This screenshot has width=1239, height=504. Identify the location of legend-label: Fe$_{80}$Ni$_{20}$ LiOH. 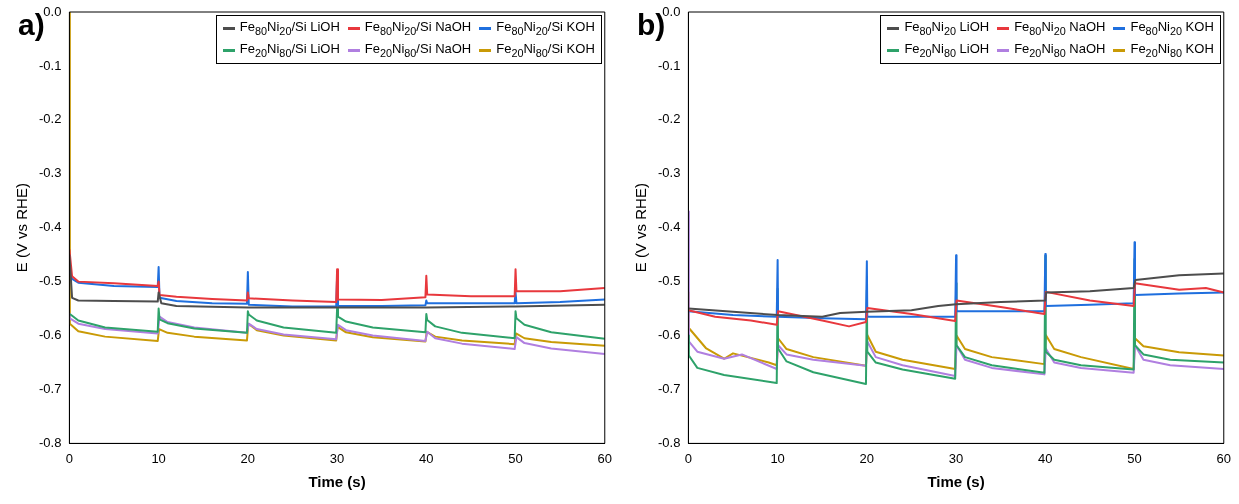
(947, 28).